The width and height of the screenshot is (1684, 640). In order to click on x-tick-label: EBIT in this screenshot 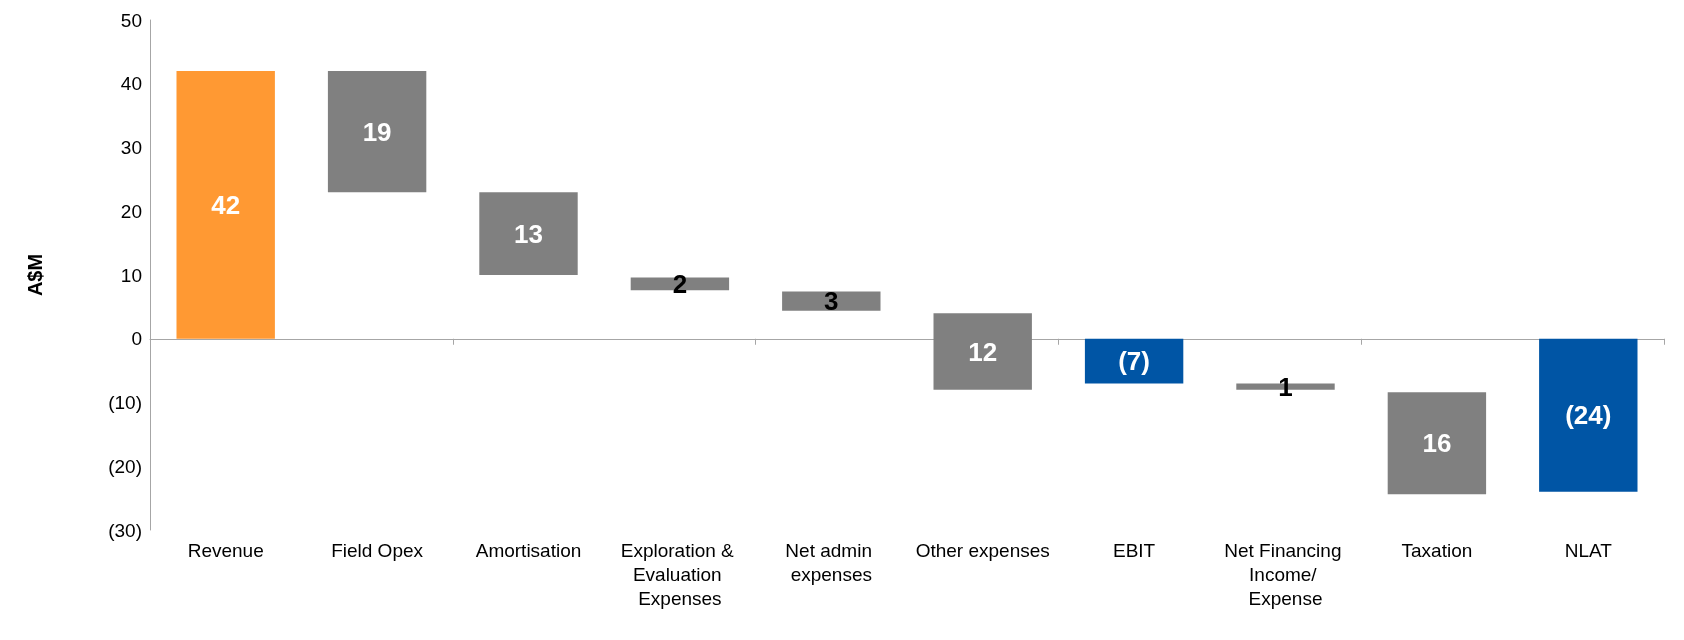, I will do `click(1134, 550)`.